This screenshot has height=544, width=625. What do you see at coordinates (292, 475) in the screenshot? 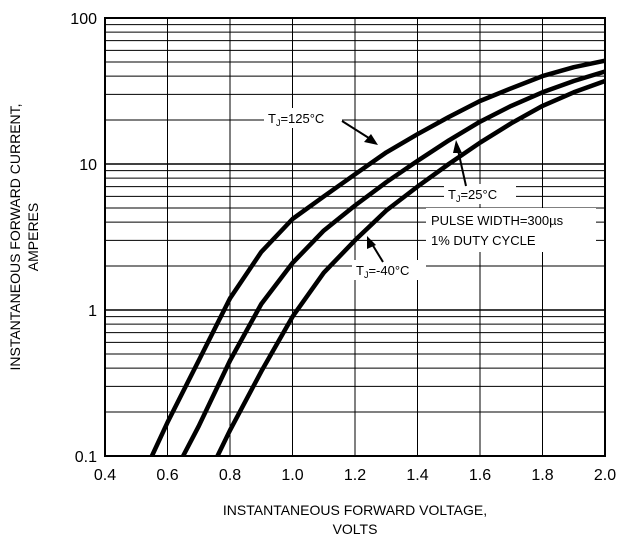
I see `x-tick-label: 1.0` at bounding box center [292, 475].